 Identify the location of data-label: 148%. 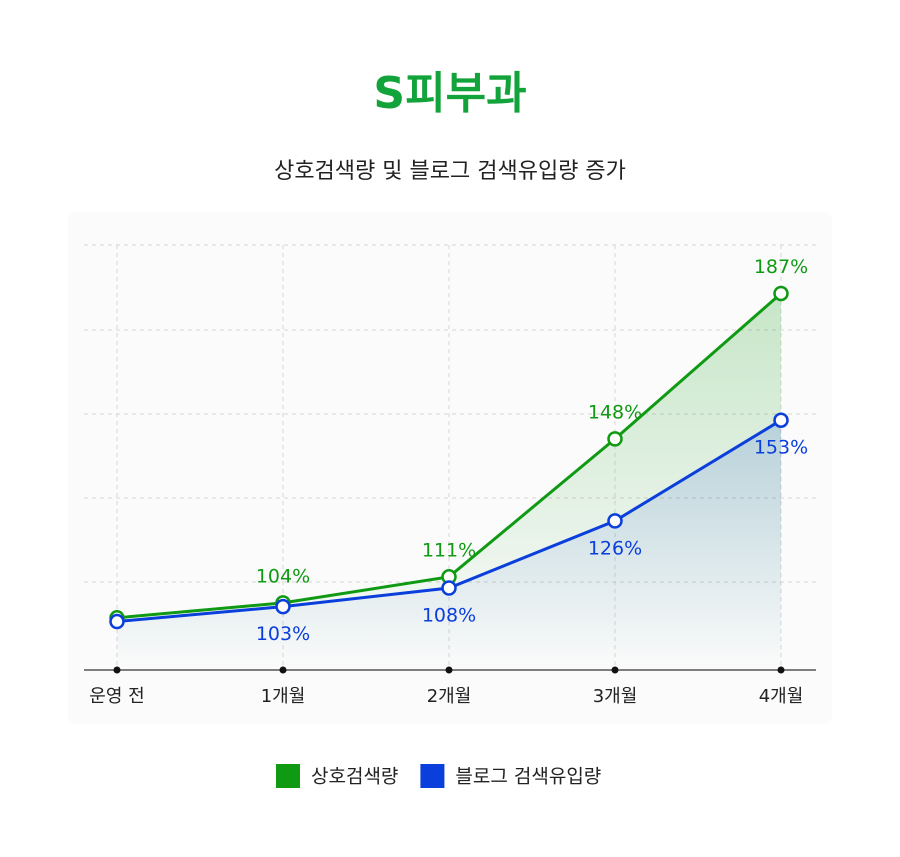
(615, 412).